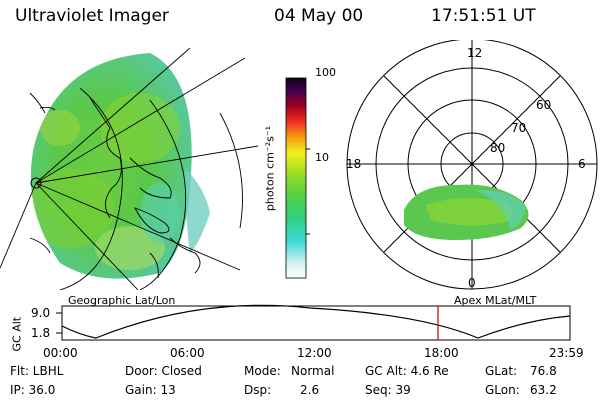  Describe the element at coordinates (262, 371) in the screenshot. I see `mode-label: Mode:` at that location.